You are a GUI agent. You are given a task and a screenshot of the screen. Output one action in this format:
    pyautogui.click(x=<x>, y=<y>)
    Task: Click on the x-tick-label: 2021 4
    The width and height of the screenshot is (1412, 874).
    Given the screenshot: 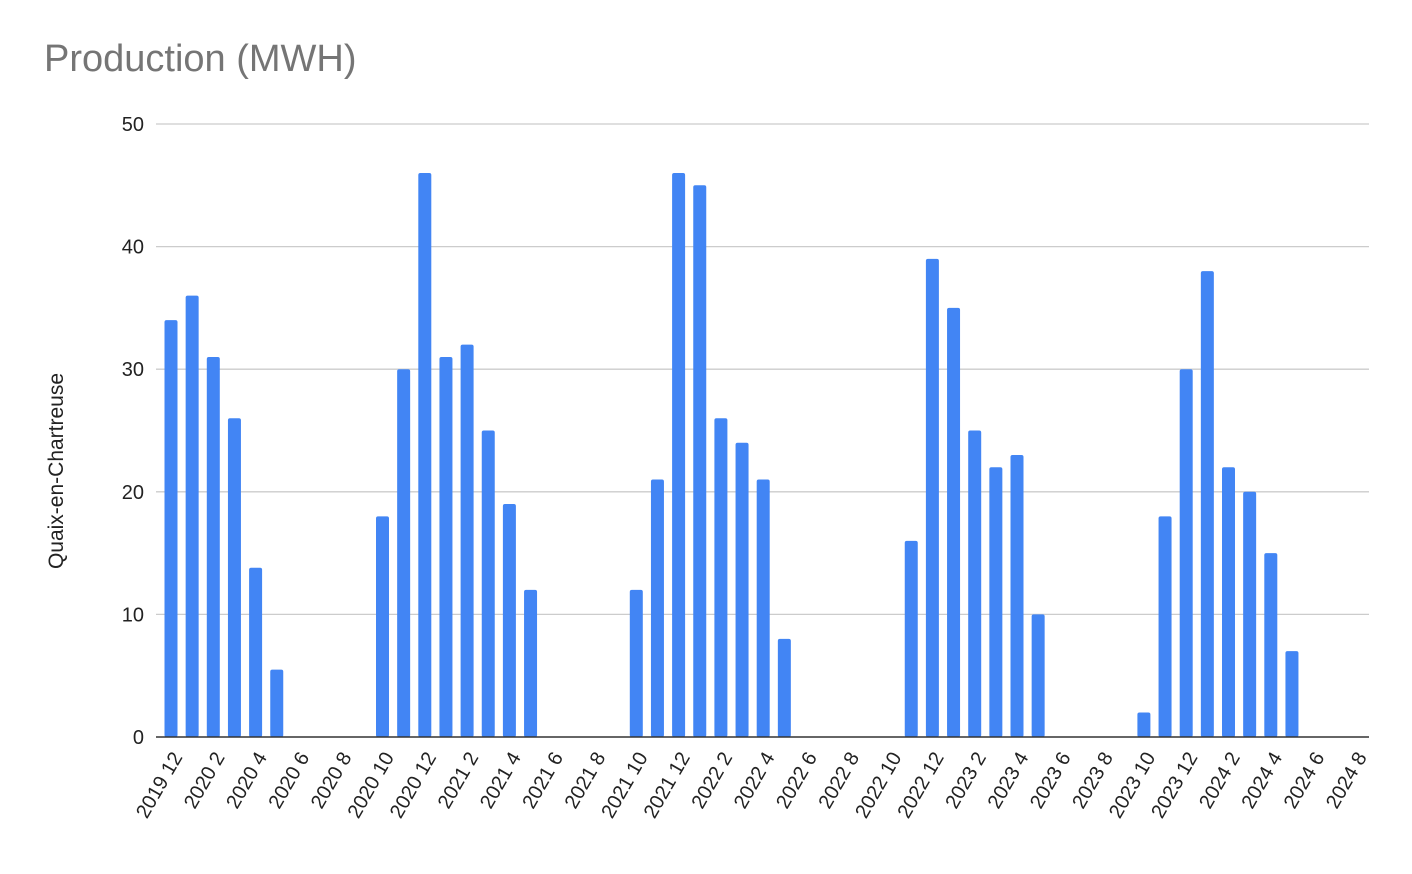 What is the action you would take?
    pyautogui.click(x=501, y=781)
    